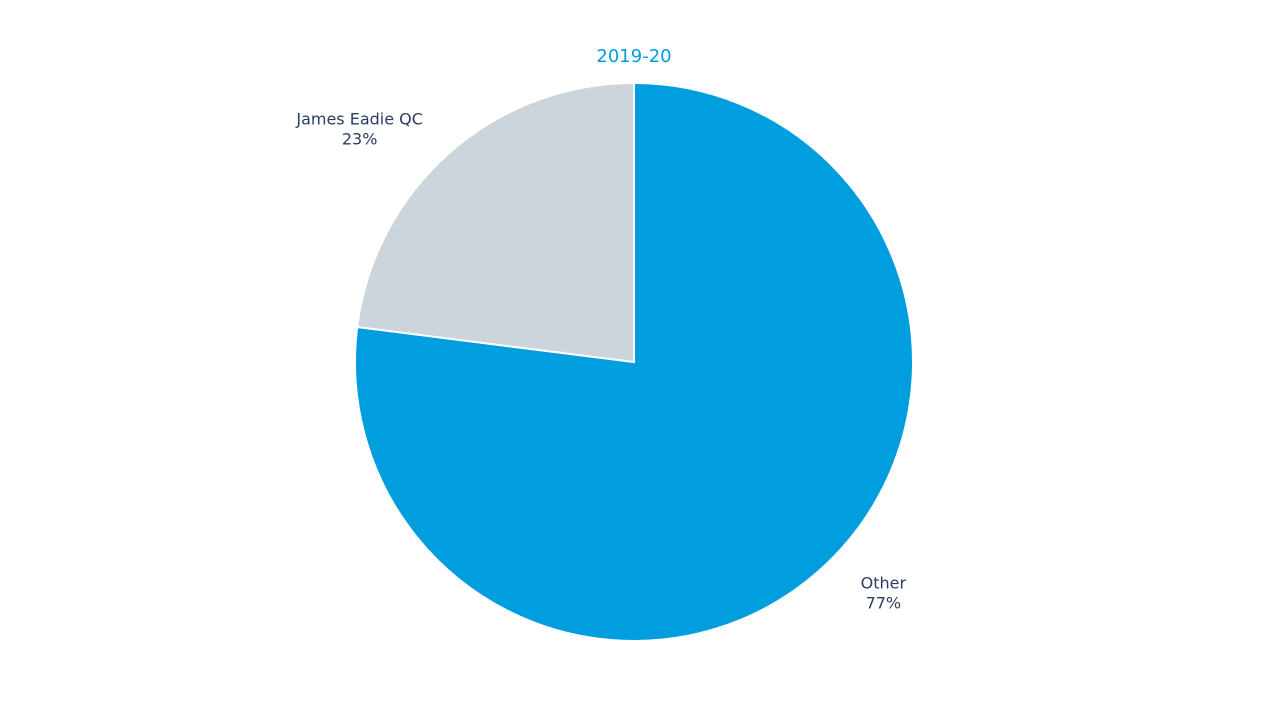  What do you see at coordinates (884, 582) in the screenshot?
I see `slice-label: Other` at bounding box center [884, 582].